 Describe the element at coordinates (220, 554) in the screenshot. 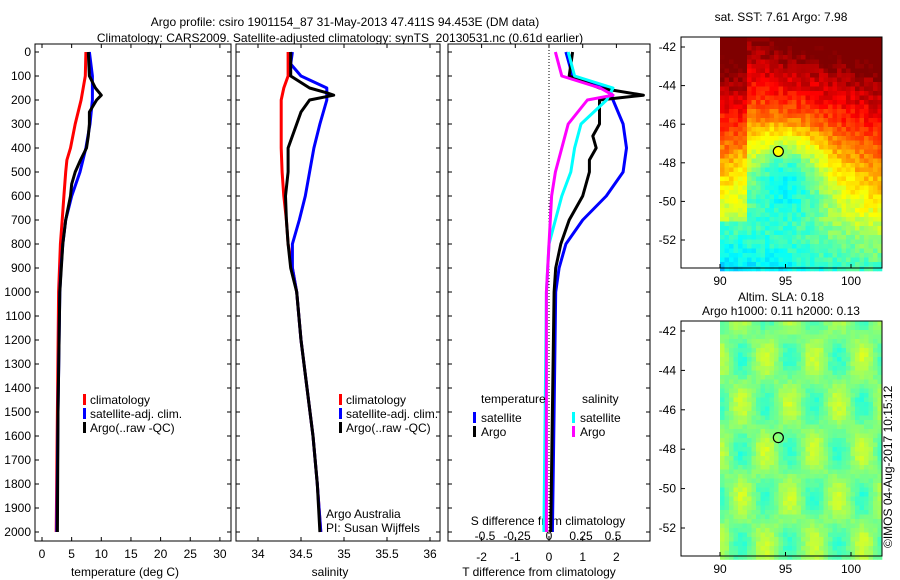

I see `x-tick-label: 30` at that location.